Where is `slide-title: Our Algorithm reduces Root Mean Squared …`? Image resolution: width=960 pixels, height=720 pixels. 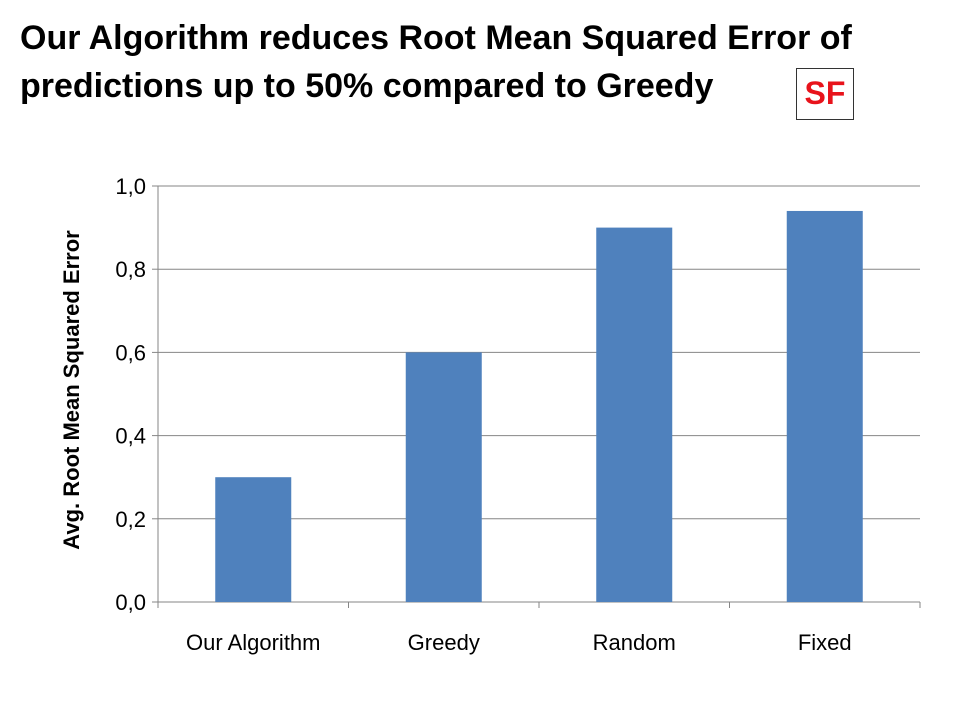 slide-title: Our Algorithm reduces Root Mean Squared … is located at coordinates (436, 62).